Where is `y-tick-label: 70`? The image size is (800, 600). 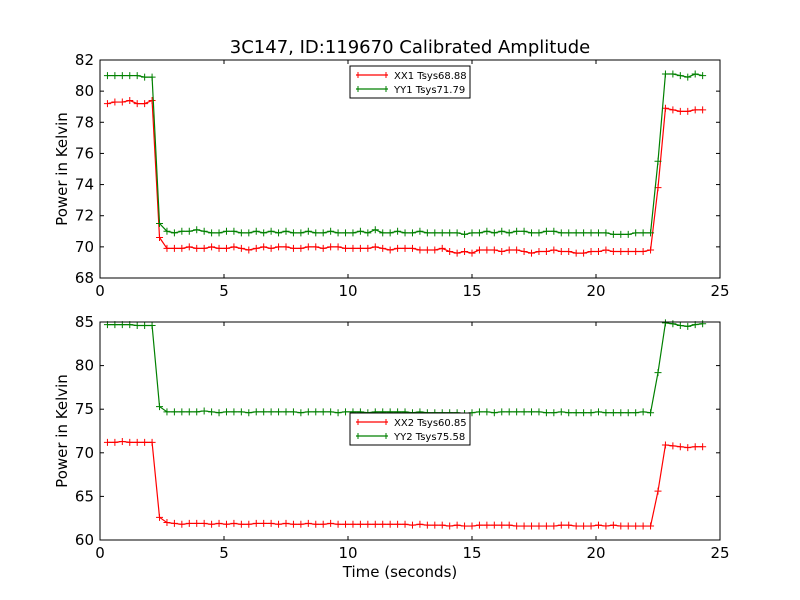
y-tick-label: 70 is located at coordinates (84, 247).